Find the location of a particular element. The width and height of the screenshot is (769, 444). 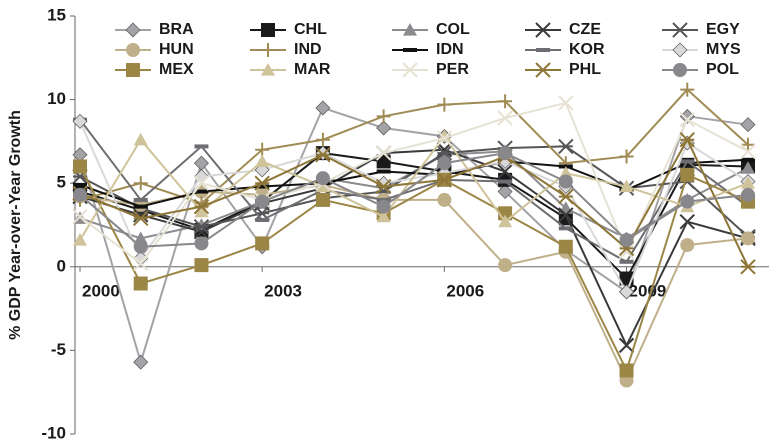

legend-label: MYS is located at coordinates (723, 49).